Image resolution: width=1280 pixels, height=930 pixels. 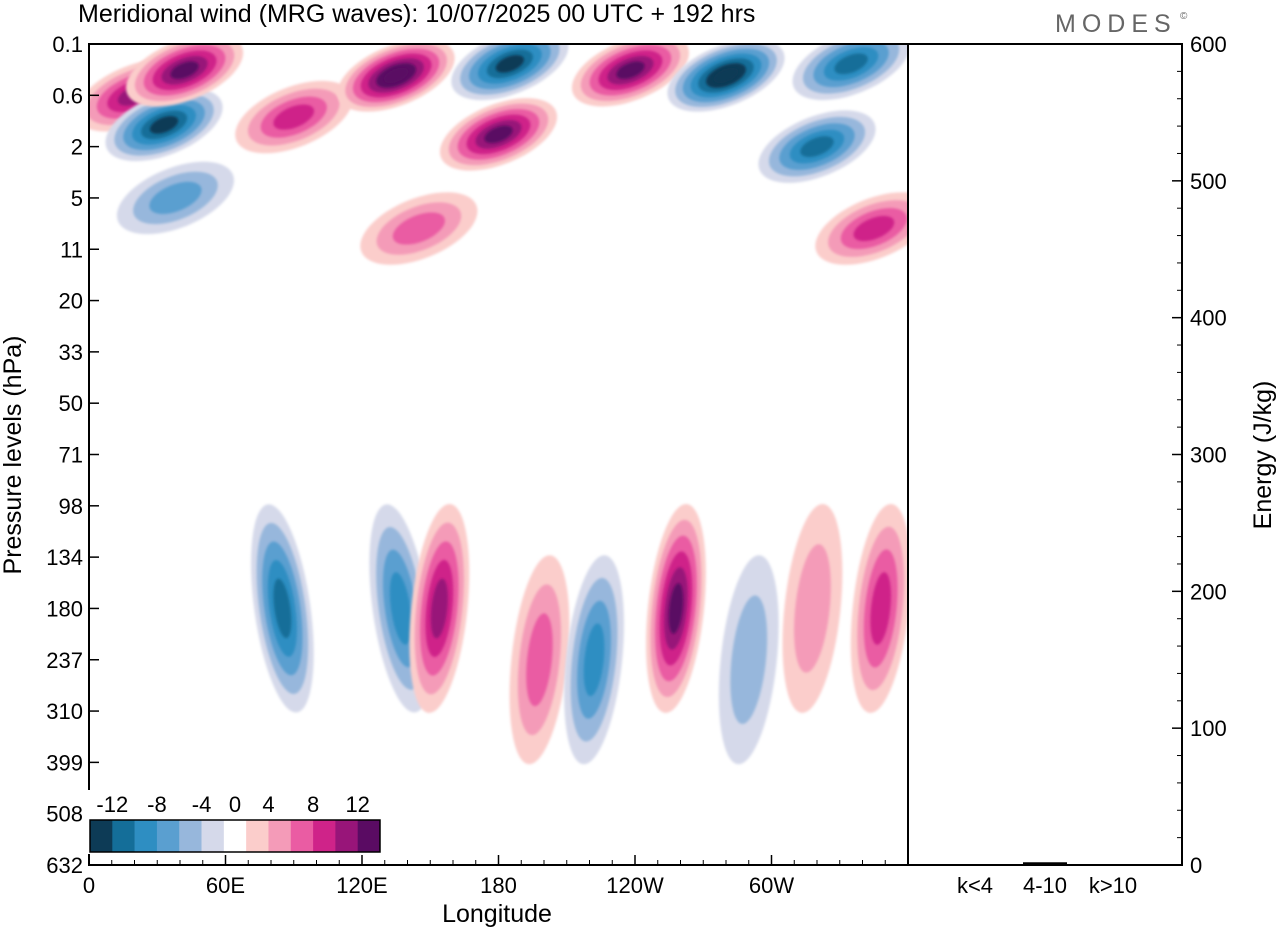 I want to click on x-axis: 0 60E 120E 180 120W 60W, so click(x=484, y=876).